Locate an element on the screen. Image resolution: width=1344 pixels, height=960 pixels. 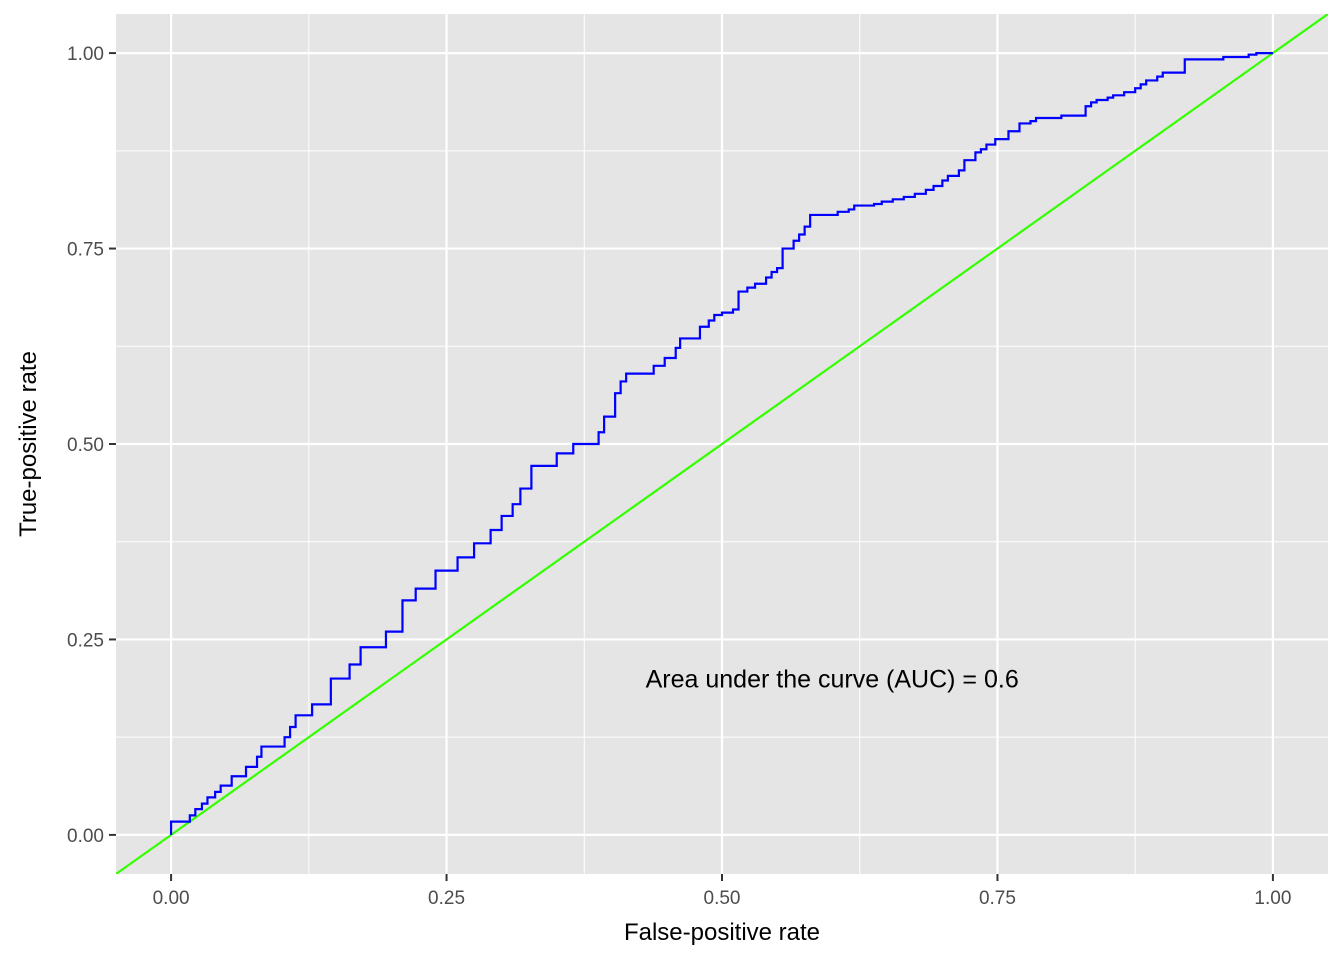
y-tick-label: 1.00 is located at coordinates (85, 54).